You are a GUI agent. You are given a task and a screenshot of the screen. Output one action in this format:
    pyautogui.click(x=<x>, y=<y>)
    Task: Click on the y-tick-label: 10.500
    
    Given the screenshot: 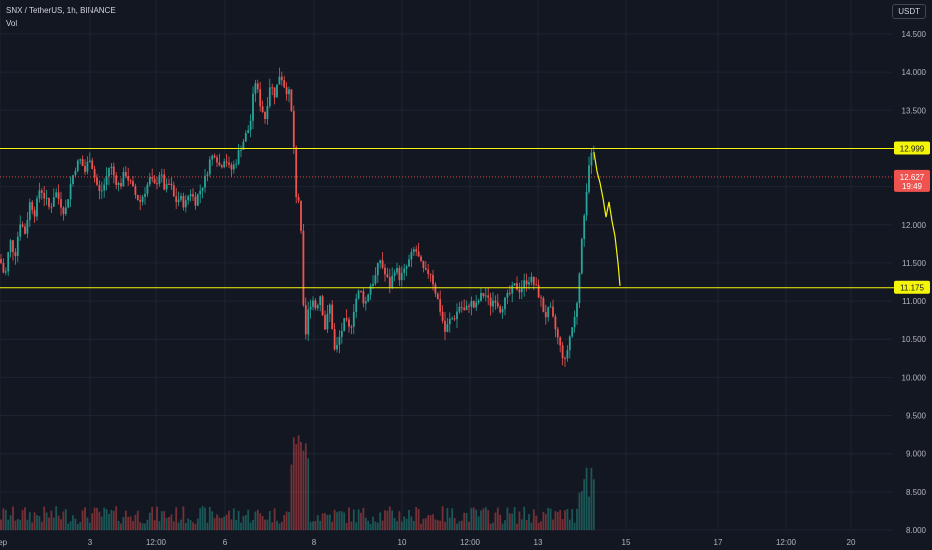 What is the action you would take?
    pyautogui.click(x=914, y=339)
    